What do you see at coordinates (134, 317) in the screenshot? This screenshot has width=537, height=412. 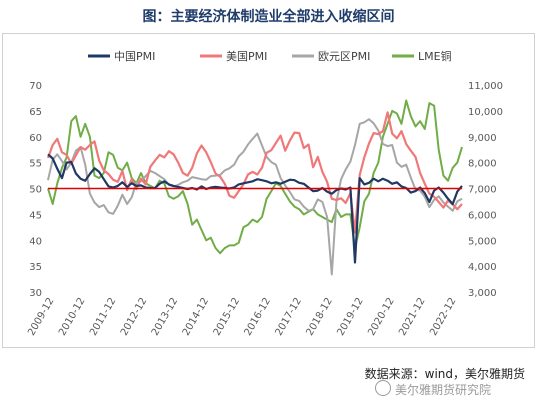 I see `x-tick-label: 2012-12` at bounding box center [134, 317].